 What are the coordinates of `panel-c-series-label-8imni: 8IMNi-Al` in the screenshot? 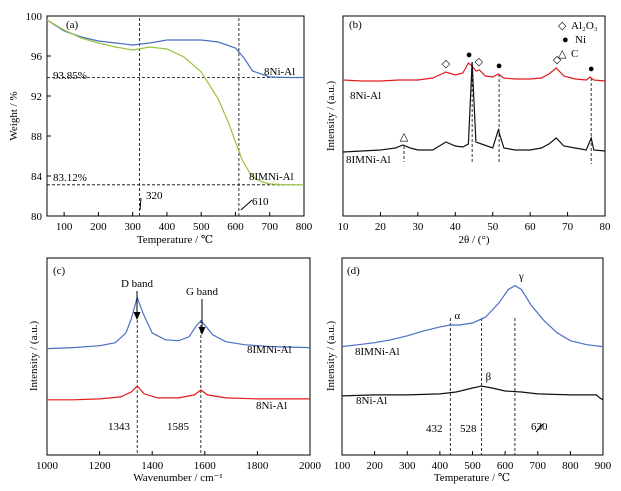 It's located at (269, 350).